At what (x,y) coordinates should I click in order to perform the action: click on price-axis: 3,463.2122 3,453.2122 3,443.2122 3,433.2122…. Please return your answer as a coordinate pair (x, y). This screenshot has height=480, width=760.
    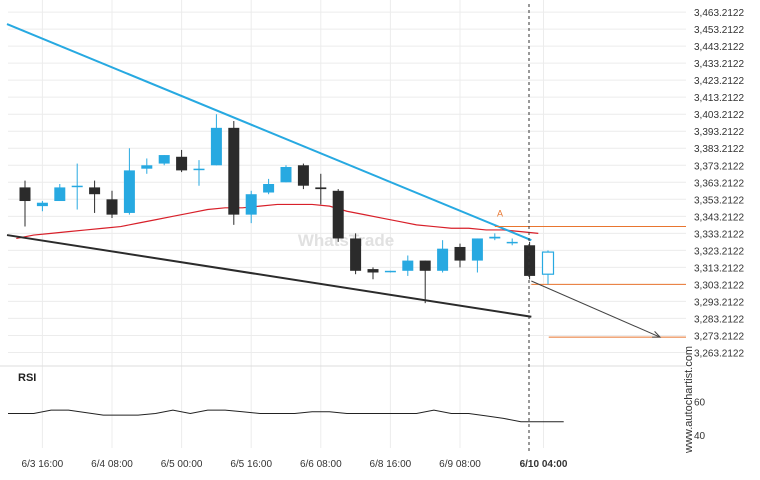
    Looking at the image, I should click on (719, 225).